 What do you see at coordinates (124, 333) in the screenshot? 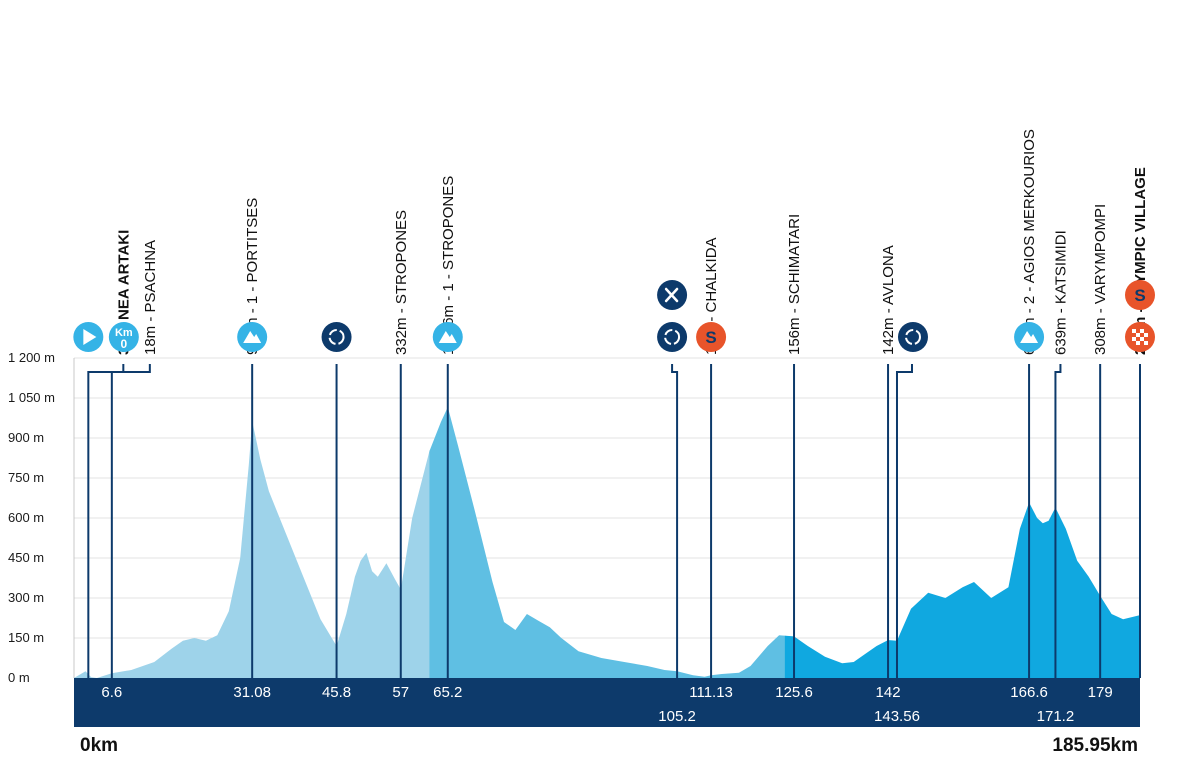
I see `km0-icon-label: Km` at bounding box center [124, 333].